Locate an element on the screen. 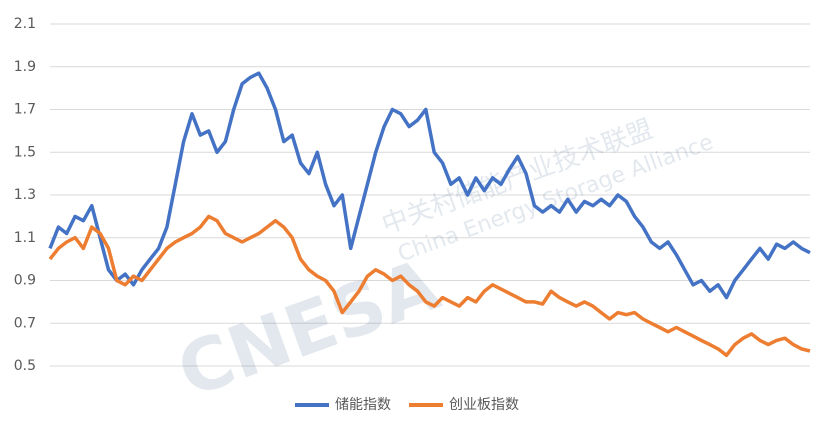 This screenshot has width=833, height=439. y-tick-label: 1.9 is located at coordinates (25, 67).